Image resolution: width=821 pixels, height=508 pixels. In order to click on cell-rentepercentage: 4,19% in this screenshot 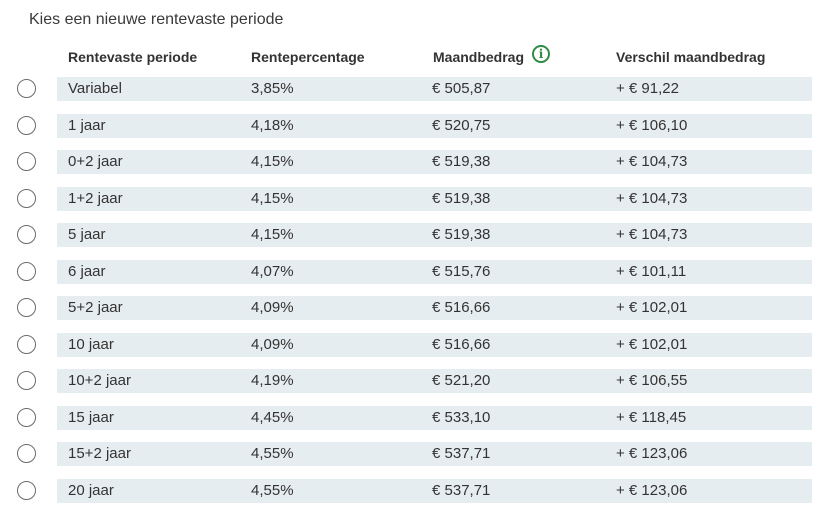, I will do `click(272, 380)`.